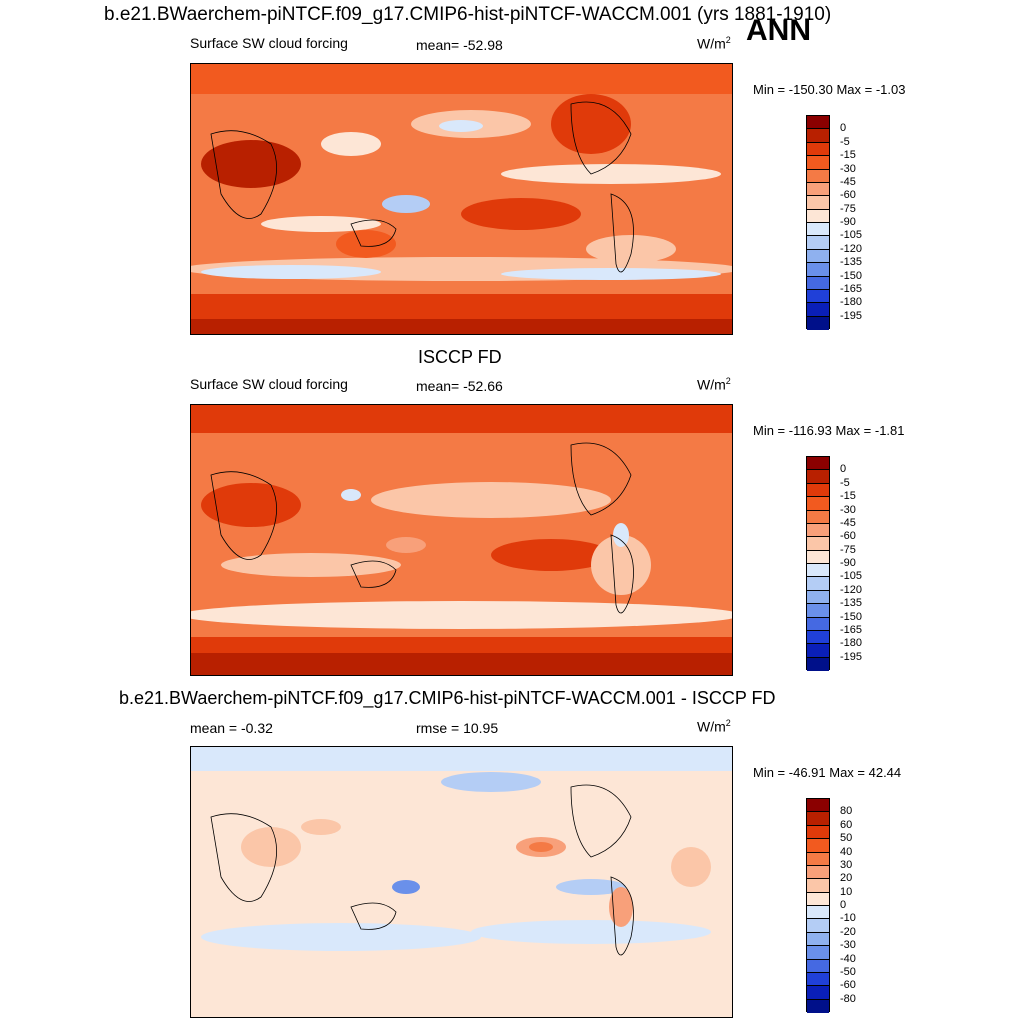 The width and height of the screenshot is (1024, 1024). What do you see at coordinates (846, 878) in the screenshot?
I see `colorbar-tick-label: 20` at bounding box center [846, 878].